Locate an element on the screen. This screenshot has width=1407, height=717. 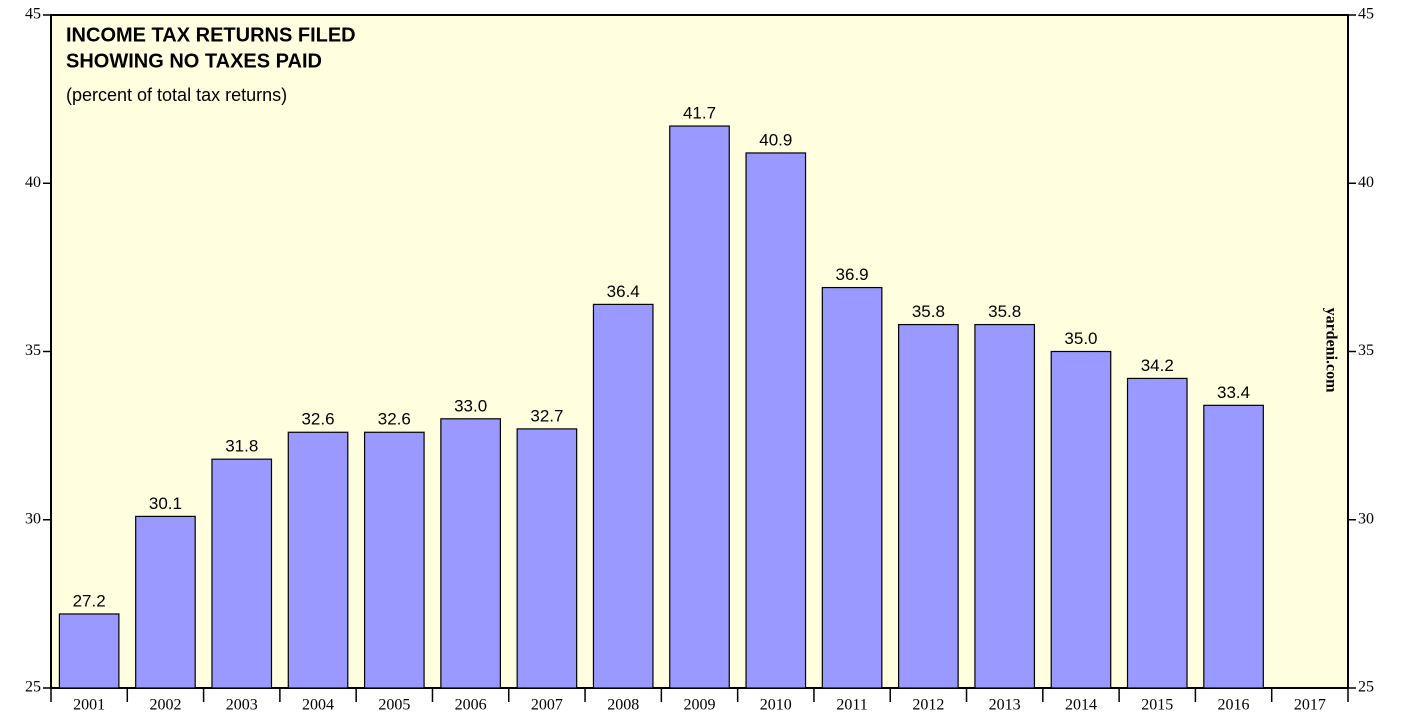
x-tick-label: 2017 is located at coordinates (1310, 705).